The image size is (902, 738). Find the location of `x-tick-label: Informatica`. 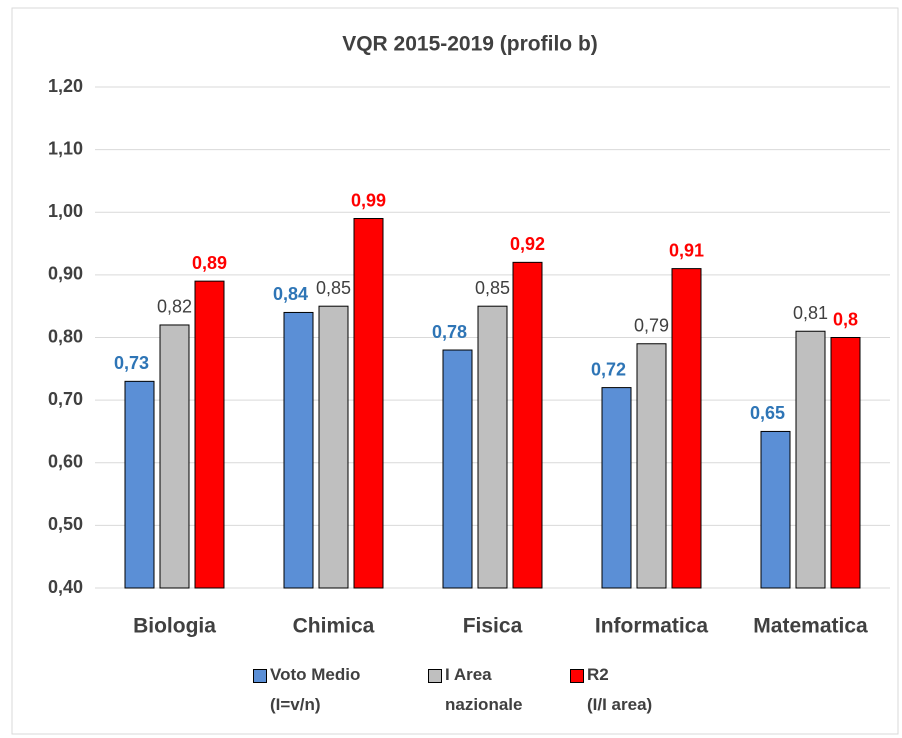

x-tick-label: Informatica is located at coordinates (652, 626).